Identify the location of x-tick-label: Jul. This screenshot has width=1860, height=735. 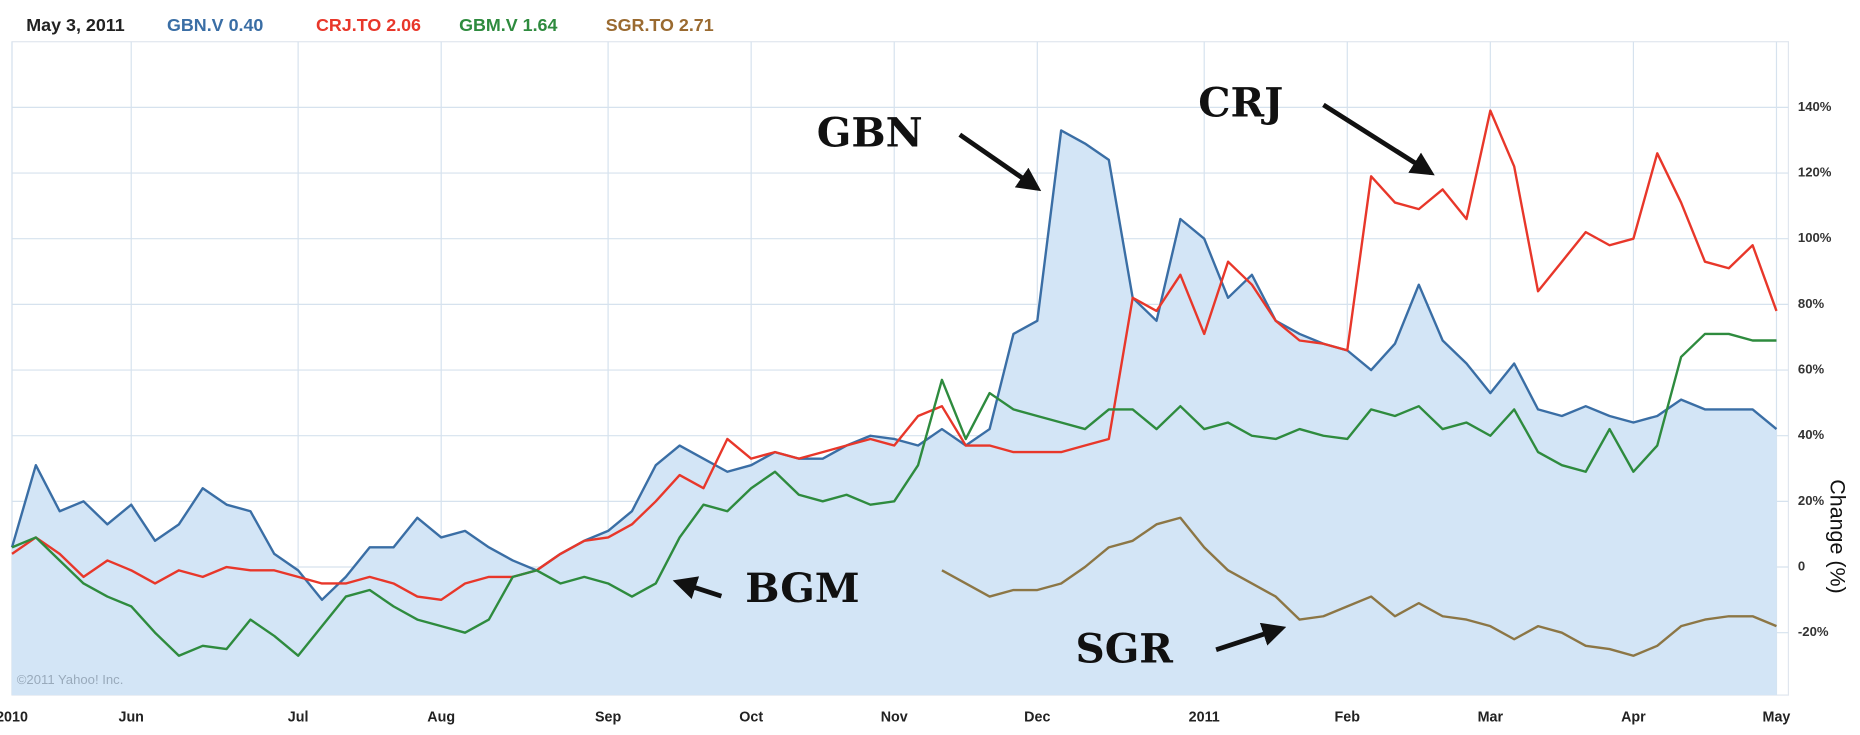
(298, 717).